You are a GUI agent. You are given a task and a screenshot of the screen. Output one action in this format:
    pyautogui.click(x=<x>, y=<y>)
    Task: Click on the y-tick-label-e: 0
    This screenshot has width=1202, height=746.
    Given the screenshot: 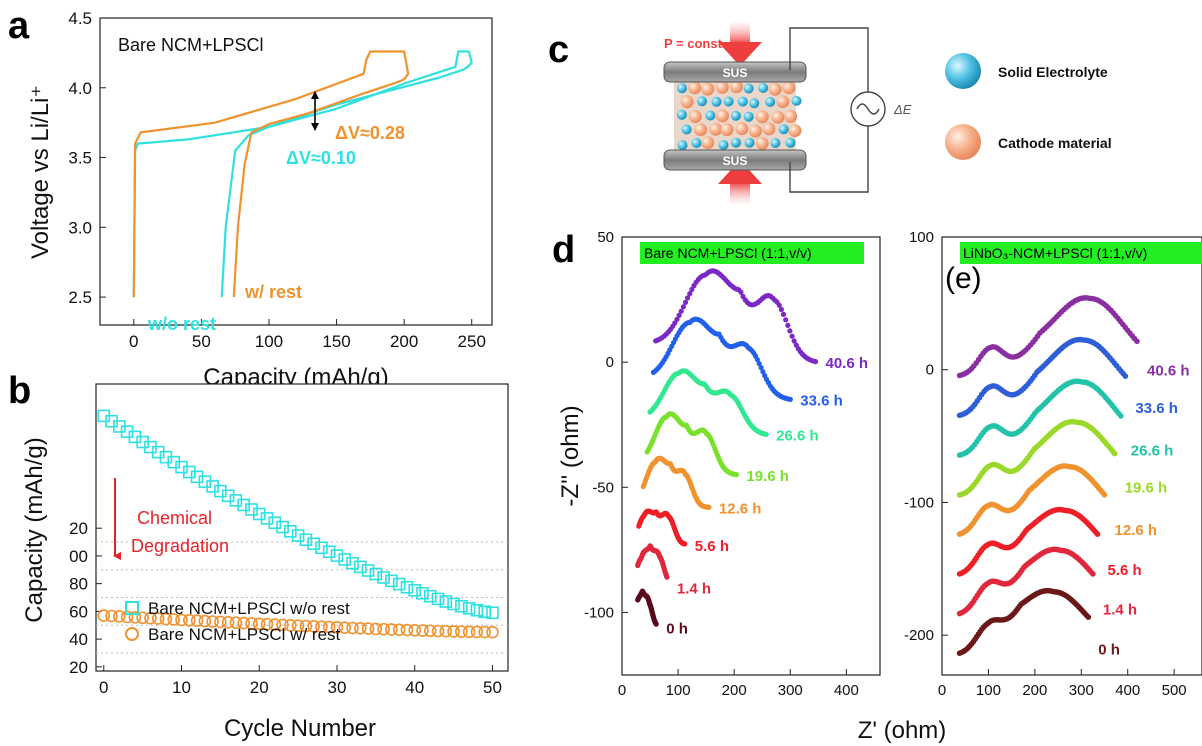 What is the action you would take?
    pyautogui.click(x=930, y=370)
    